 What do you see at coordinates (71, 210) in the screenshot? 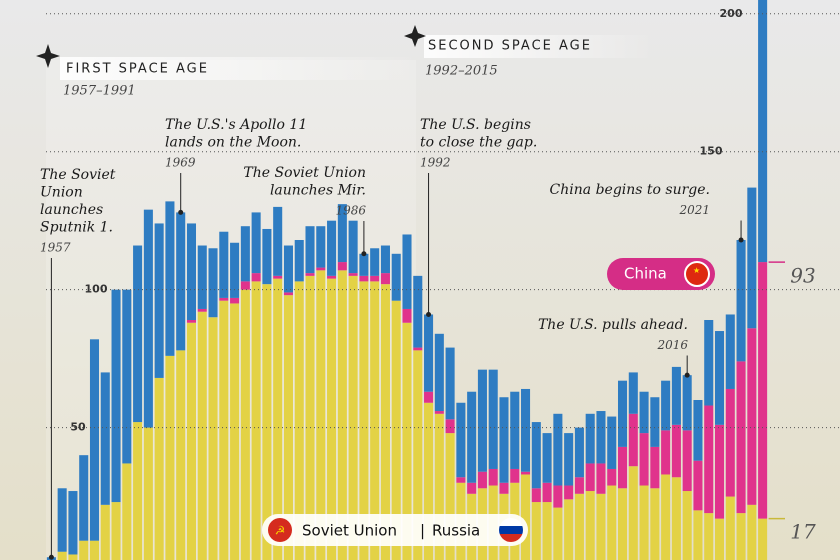
I see `annotation-text: launches` at bounding box center [71, 210].